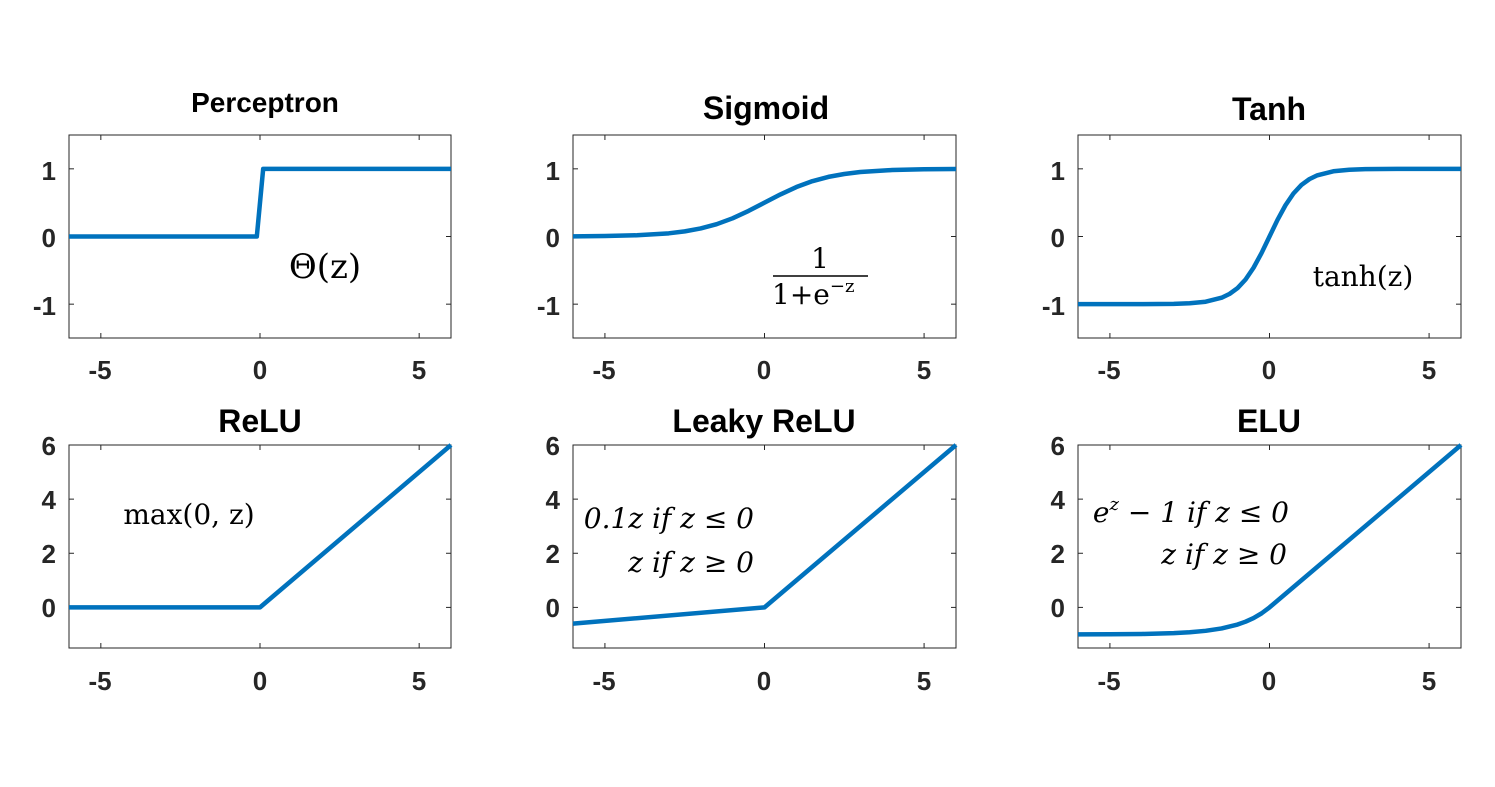 The height and width of the screenshot is (787, 1495). Describe the element at coordinates (842, 286) in the screenshot. I see `denominator-exponent: −z` at that location.